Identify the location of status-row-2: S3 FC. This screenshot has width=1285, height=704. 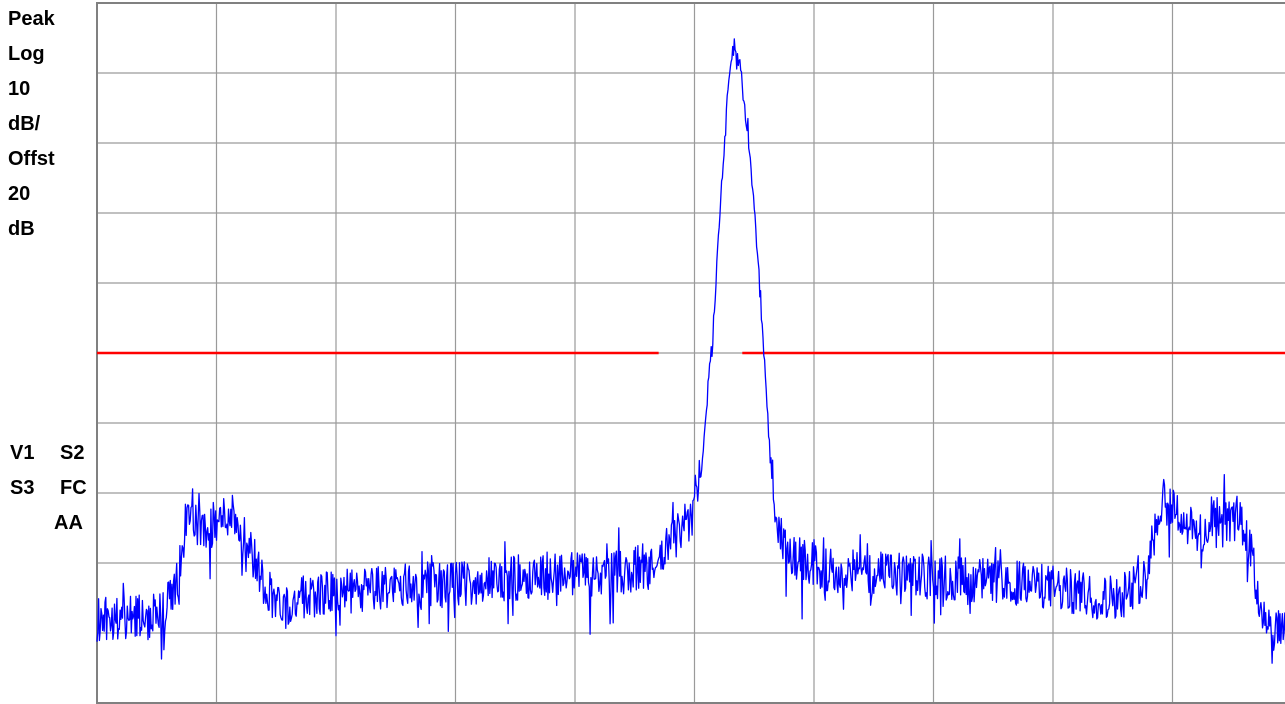
(55, 488).